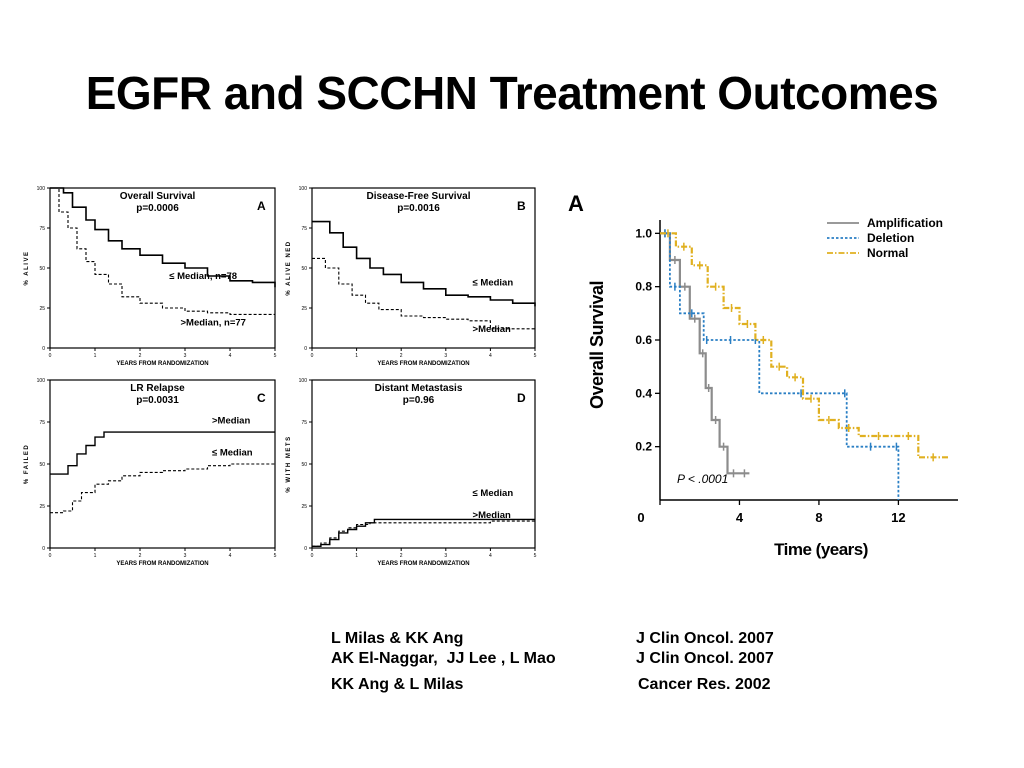  What do you see at coordinates (705, 353) in the screenshot?
I see `km-curve-amplification` at bounding box center [705, 353].